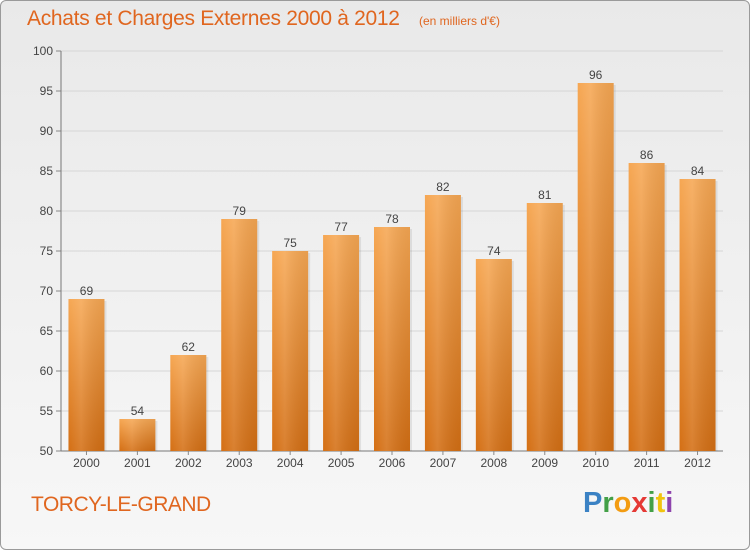 The width and height of the screenshot is (750, 550). I want to click on data-label: 86, so click(647, 155).